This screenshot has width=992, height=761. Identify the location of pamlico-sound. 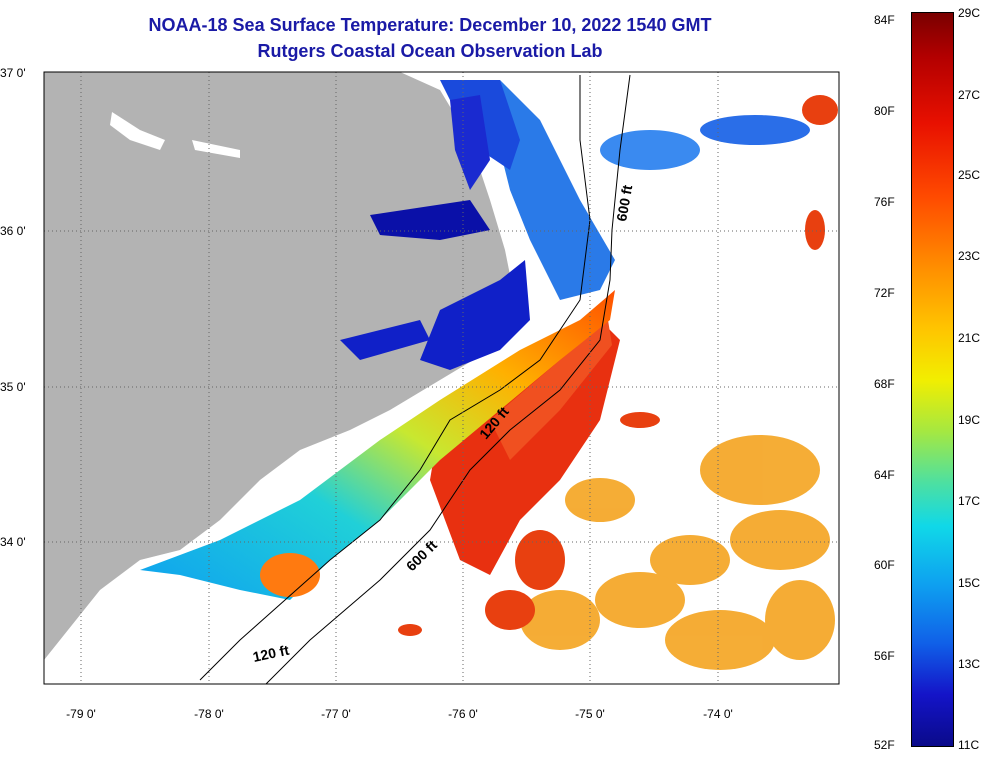
(475, 315).